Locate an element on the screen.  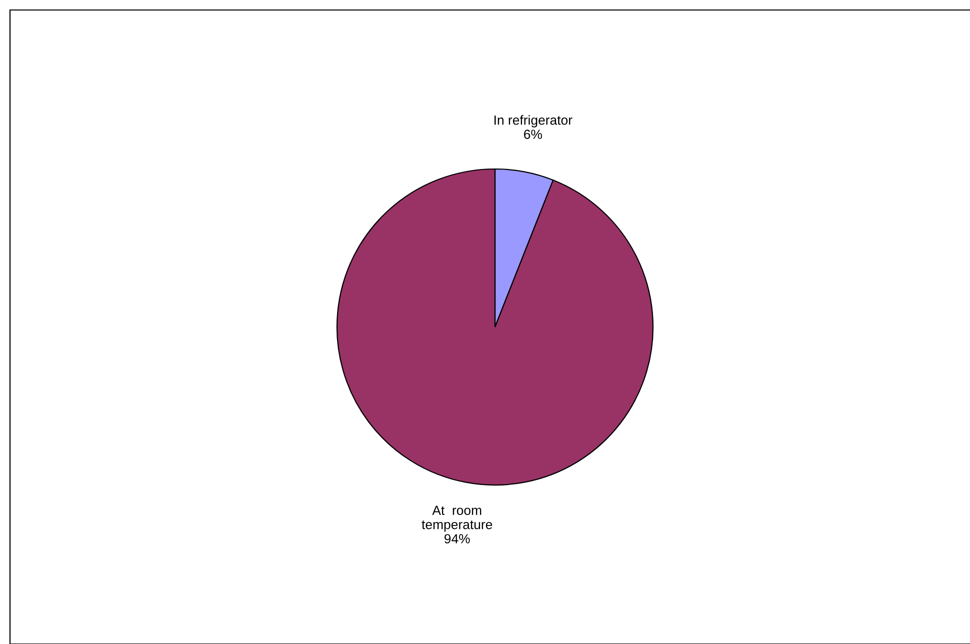
slice-label: In refrigerator is located at coordinates (533, 121).